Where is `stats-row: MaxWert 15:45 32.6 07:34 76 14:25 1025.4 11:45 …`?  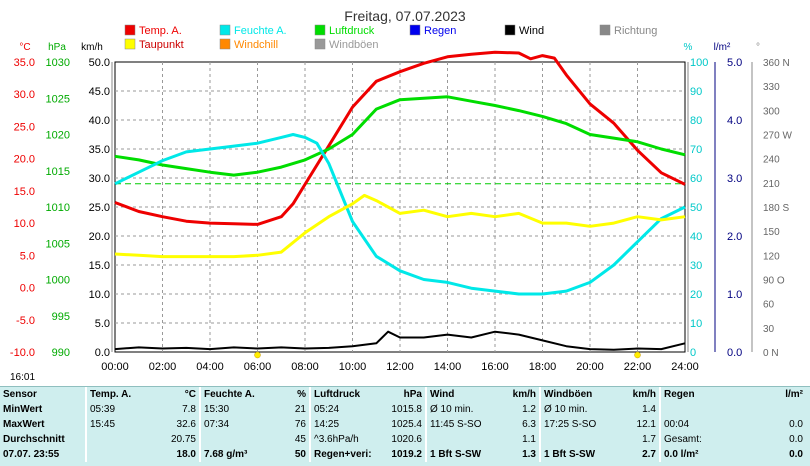 stats-row: MaxWert 15:45 32.6 07:34 76 14:25 1025.4 11:45 … is located at coordinates (403, 424).